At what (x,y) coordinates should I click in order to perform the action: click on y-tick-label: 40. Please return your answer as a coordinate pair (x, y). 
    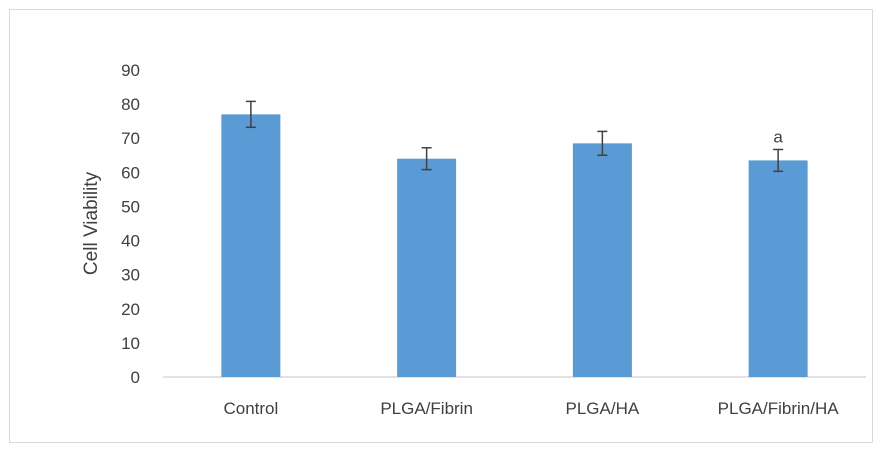
    Looking at the image, I should click on (130, 241).